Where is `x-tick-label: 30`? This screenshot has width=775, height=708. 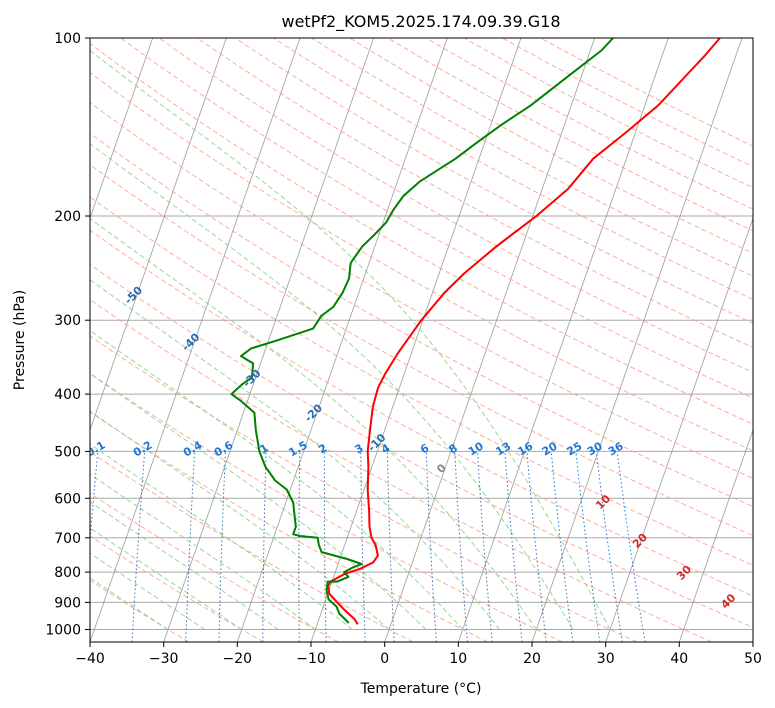
x-tick-label: 30 is located at coordinates (606, 659).